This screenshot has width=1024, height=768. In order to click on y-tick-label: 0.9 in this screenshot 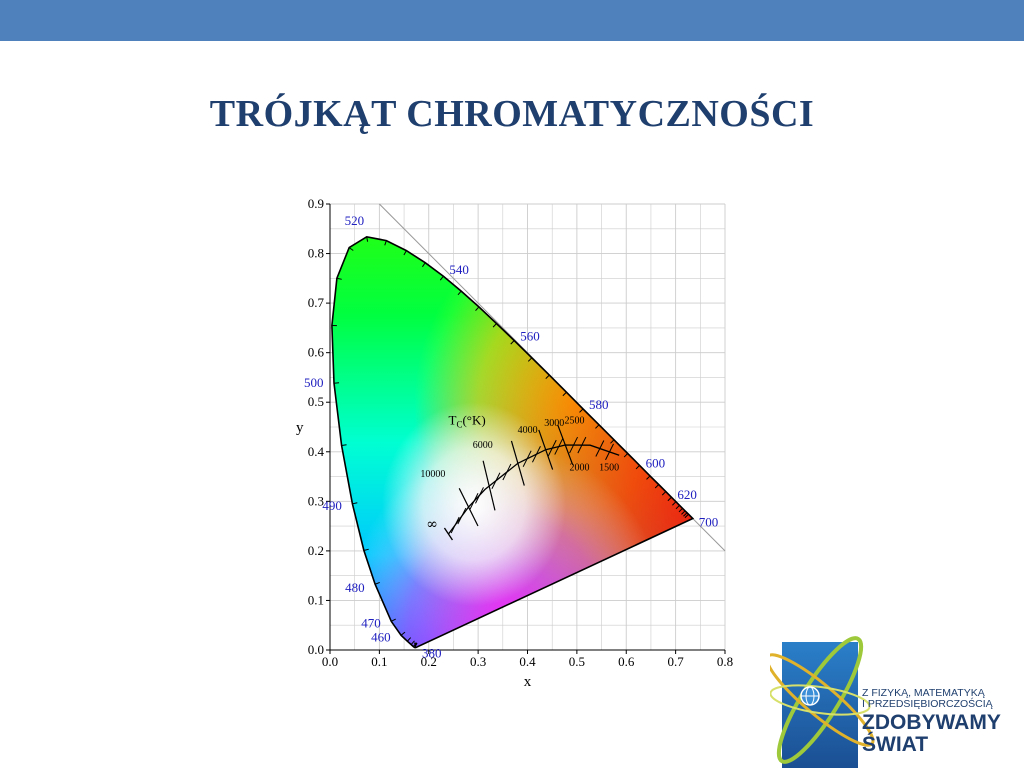, I will do `click(316, 203)`.